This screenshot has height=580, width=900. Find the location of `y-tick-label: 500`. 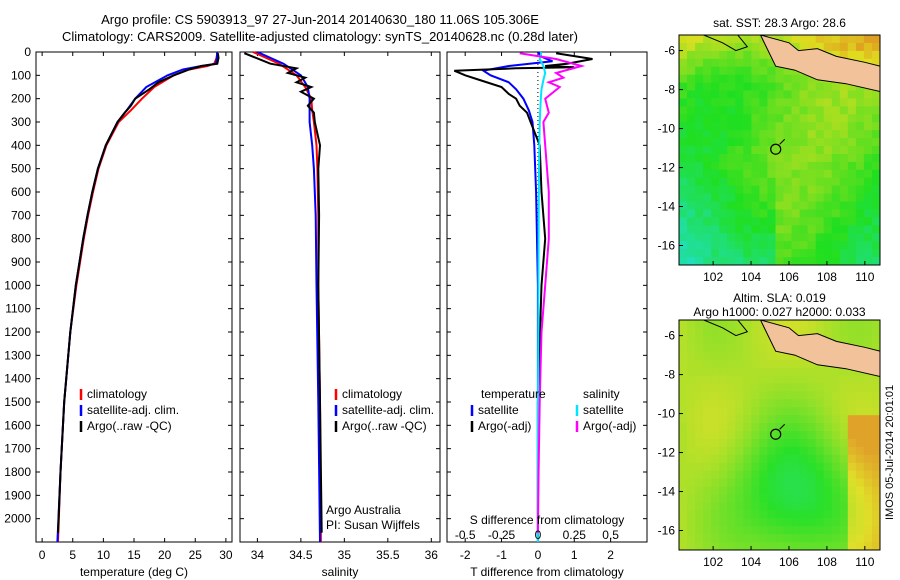

y-tick-label: 500 is located at coordinates (21, 169).